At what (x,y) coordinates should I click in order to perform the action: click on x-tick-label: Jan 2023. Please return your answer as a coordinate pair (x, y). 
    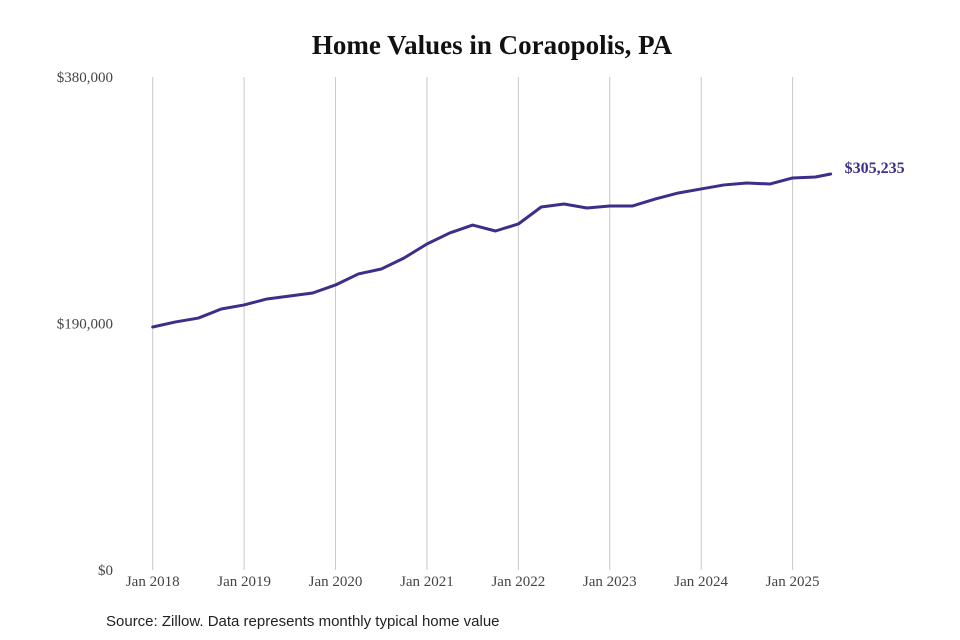
    Looking at the image, I should click on (610, 582).